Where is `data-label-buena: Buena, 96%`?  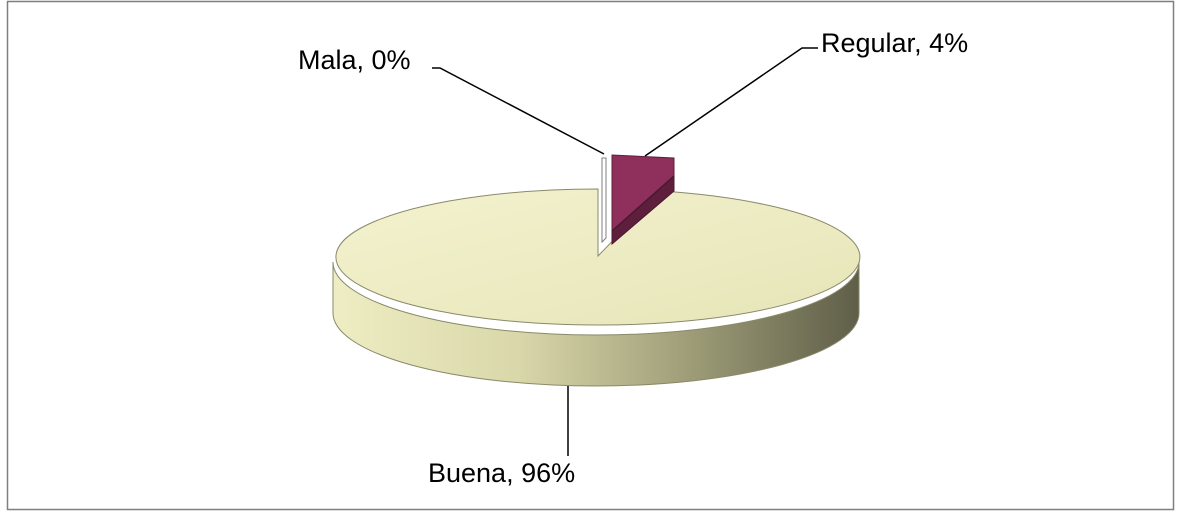
data-label-buena: Buena, 96% is located at coordinates (501, 473).